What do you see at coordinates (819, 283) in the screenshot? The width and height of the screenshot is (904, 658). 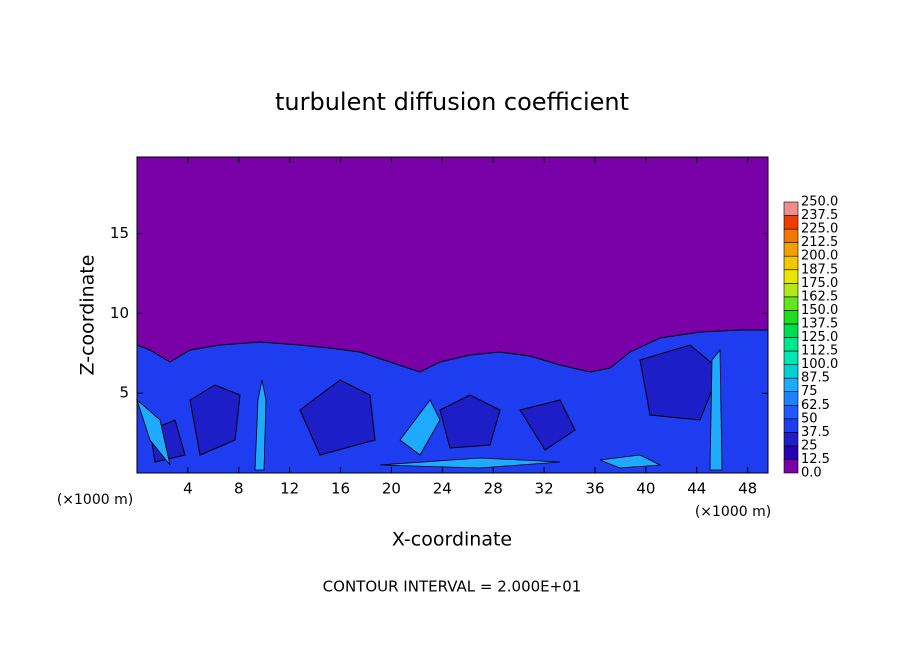 I see `colorbar-label: 175.0` at bounding box center [819, 283].